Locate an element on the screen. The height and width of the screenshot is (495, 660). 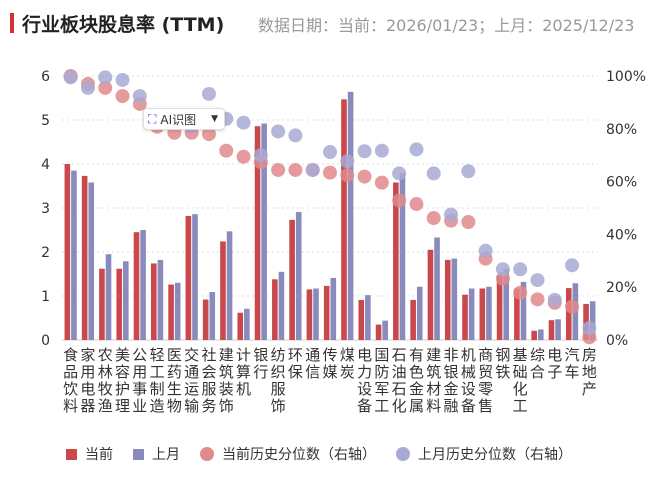
x-tick-label-char: 产 is located at coordinates (589, 389).